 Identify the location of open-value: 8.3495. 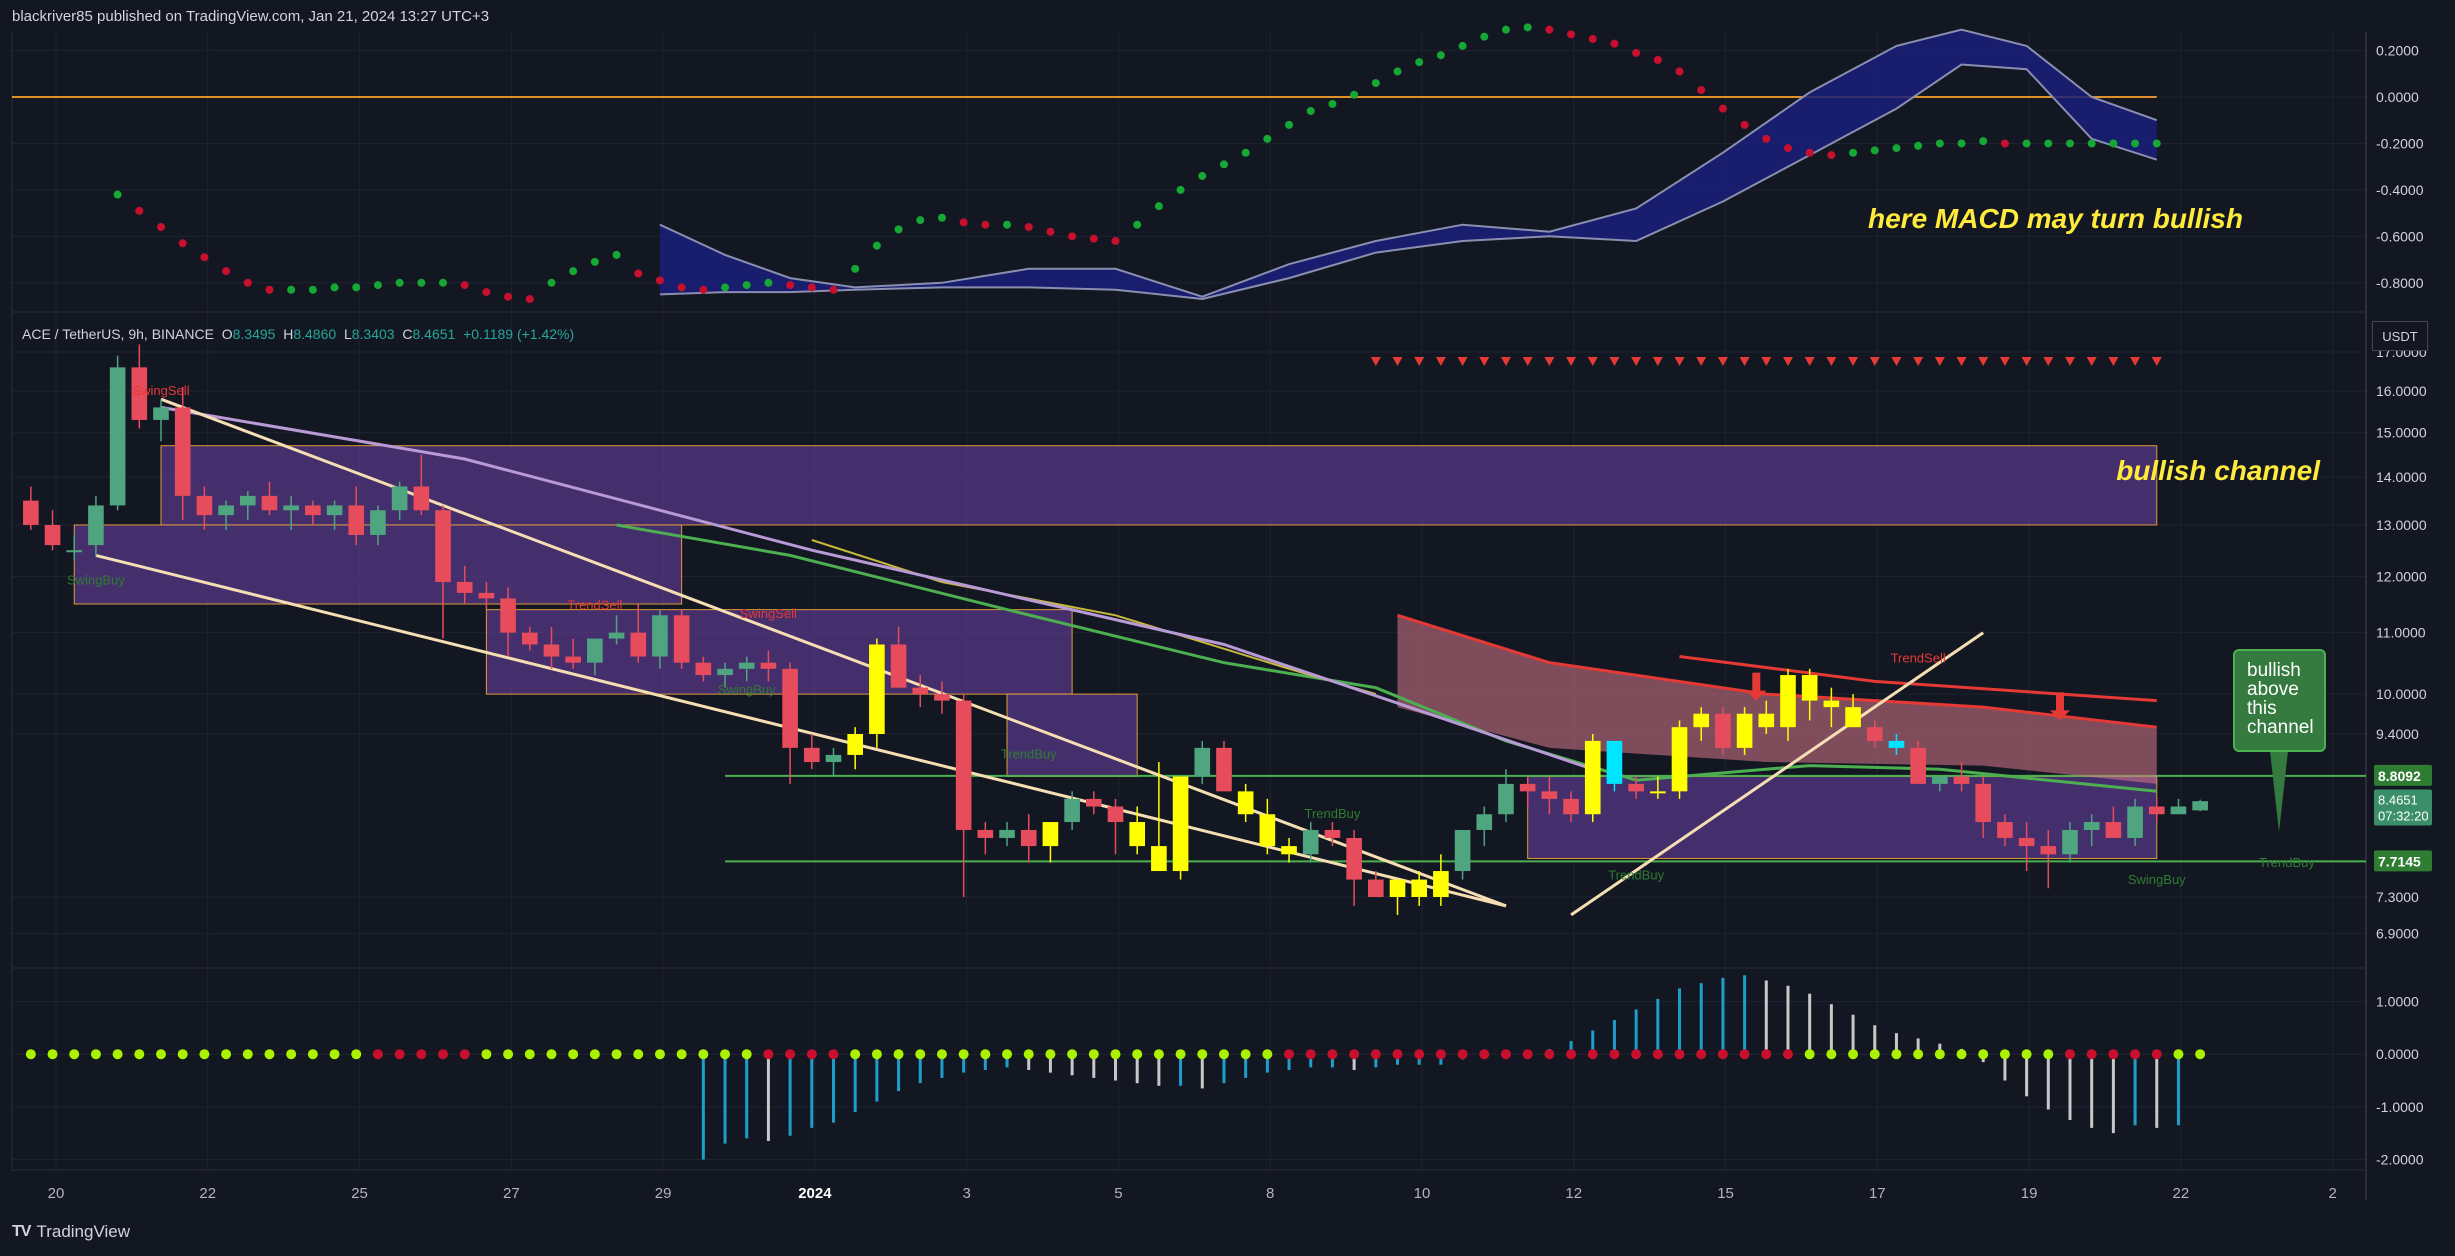
(254, 334).